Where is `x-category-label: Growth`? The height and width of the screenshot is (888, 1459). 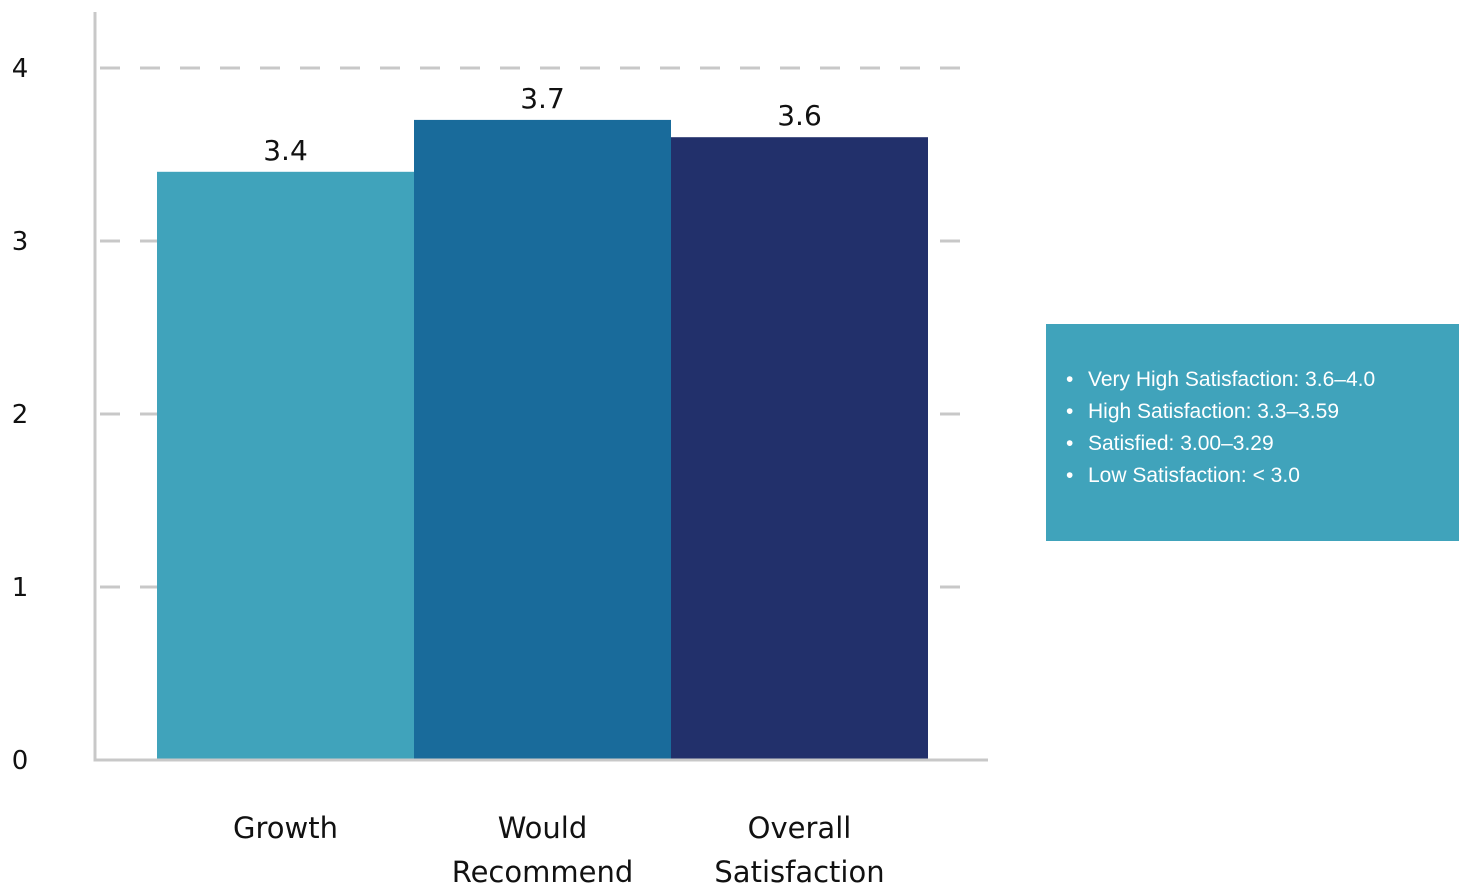
x-category-label: Growth is located at coordinates (285, 828).